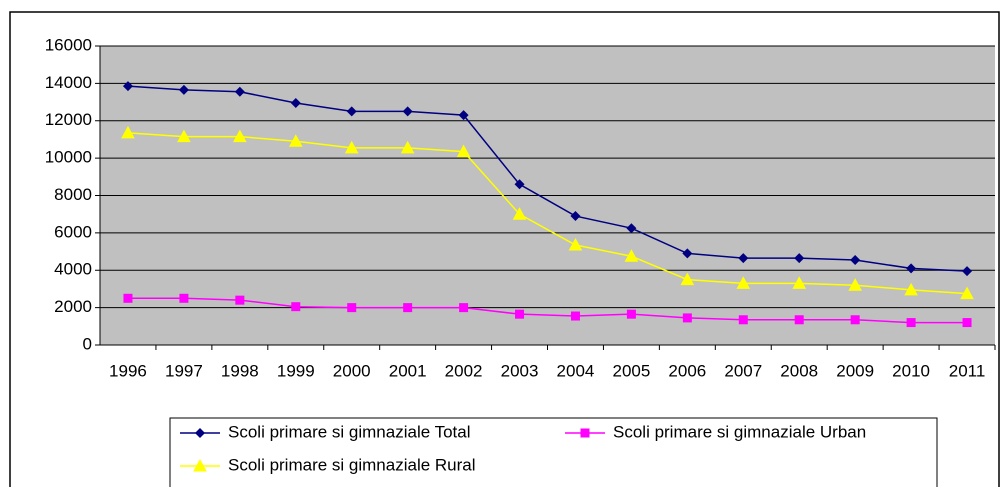 This screenshot has width=1007, height=492. What do you see at coordinates (743, 370) in the screenshot?
I see `x-tick-label: 2007` at bounding box center [743, 370].